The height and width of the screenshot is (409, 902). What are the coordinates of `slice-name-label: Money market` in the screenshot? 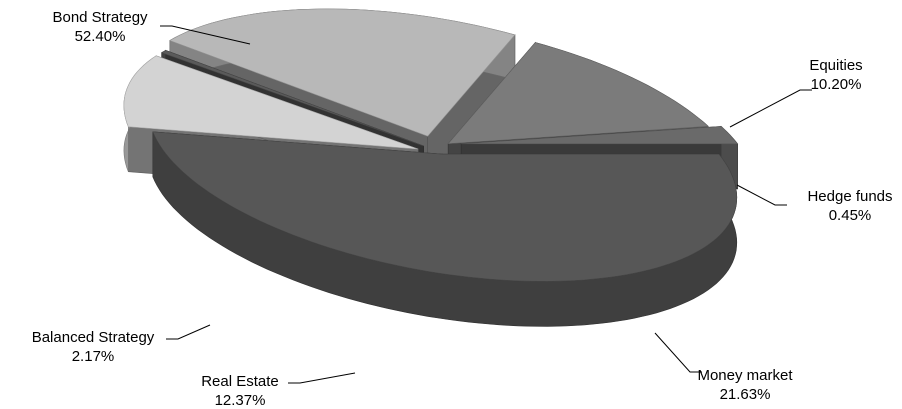 It's located at (745, 375).